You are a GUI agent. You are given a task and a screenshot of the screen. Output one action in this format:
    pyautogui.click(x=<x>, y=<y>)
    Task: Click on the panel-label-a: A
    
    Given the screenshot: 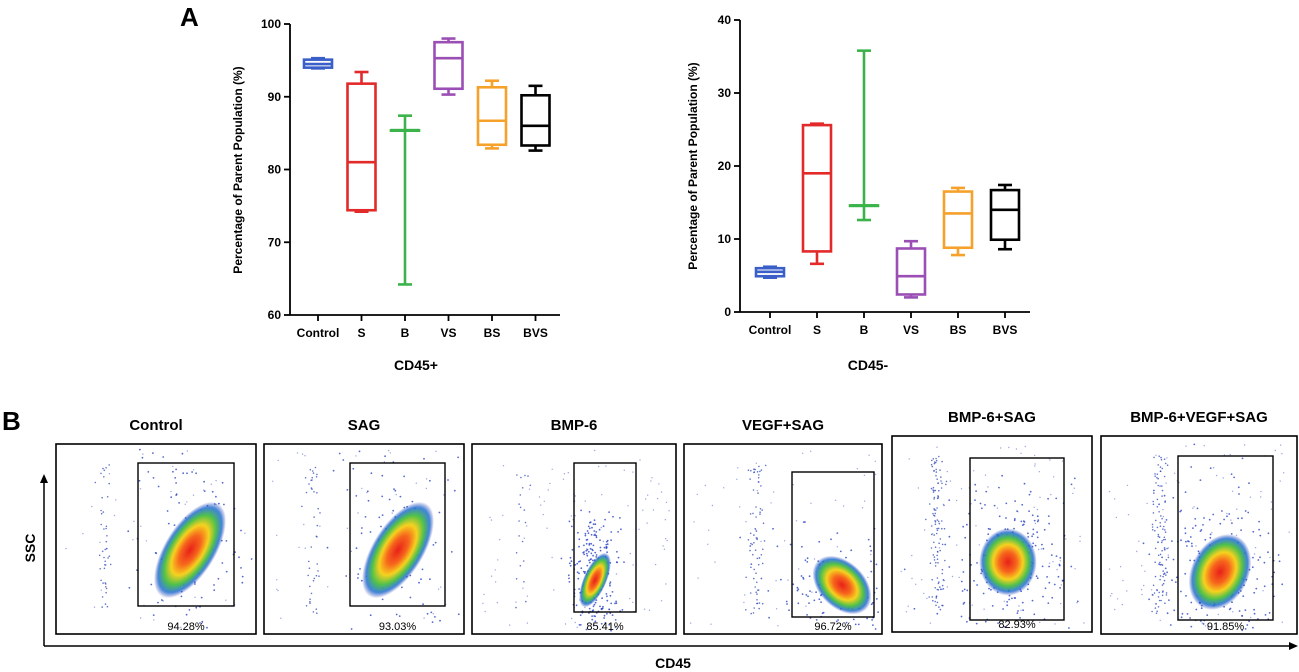 What is the action you would take?
    pyautogui.click(x=189, y=17)
    